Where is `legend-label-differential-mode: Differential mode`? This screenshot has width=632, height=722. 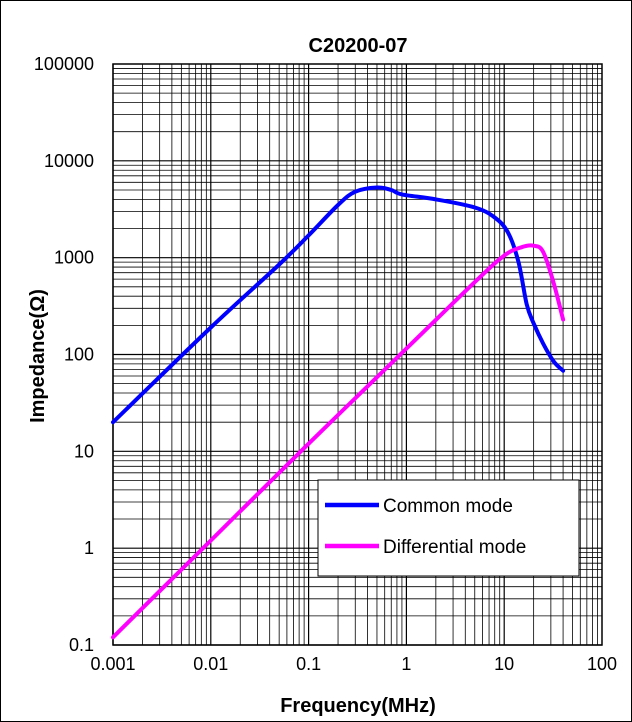
legend-label-differential-mode: Differential mode is located at coordinates (454, 547).